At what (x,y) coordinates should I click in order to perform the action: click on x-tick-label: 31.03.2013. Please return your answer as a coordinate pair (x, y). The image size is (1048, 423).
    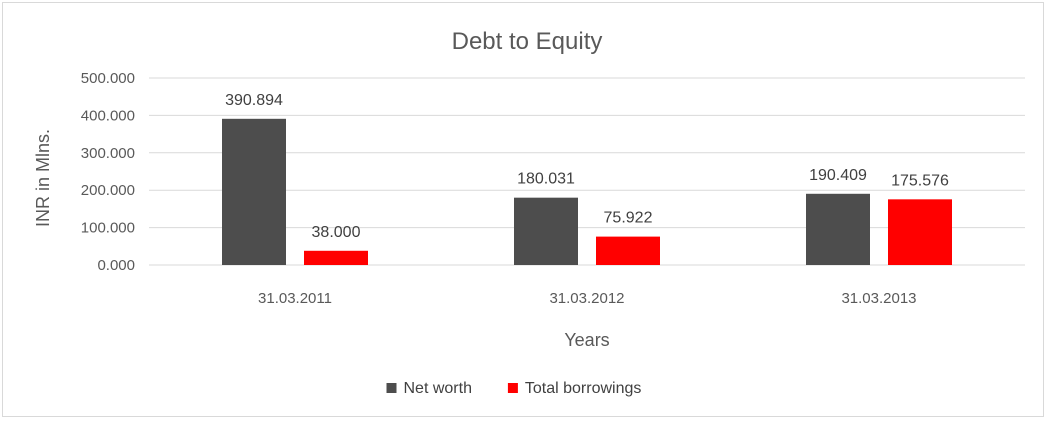
    Looking at the image, I should click on (878, 298).